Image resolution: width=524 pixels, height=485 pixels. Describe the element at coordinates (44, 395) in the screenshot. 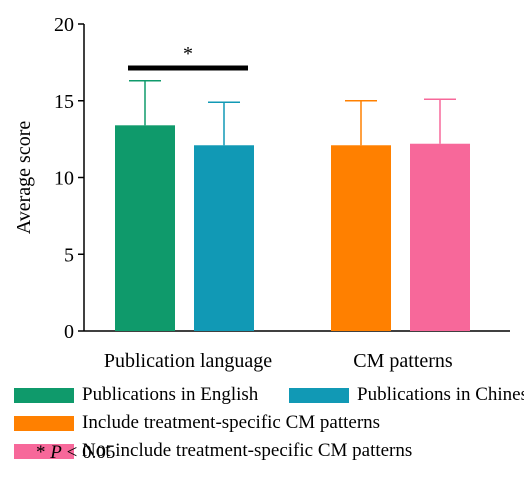

I see `legend-swatch-english` at that location.